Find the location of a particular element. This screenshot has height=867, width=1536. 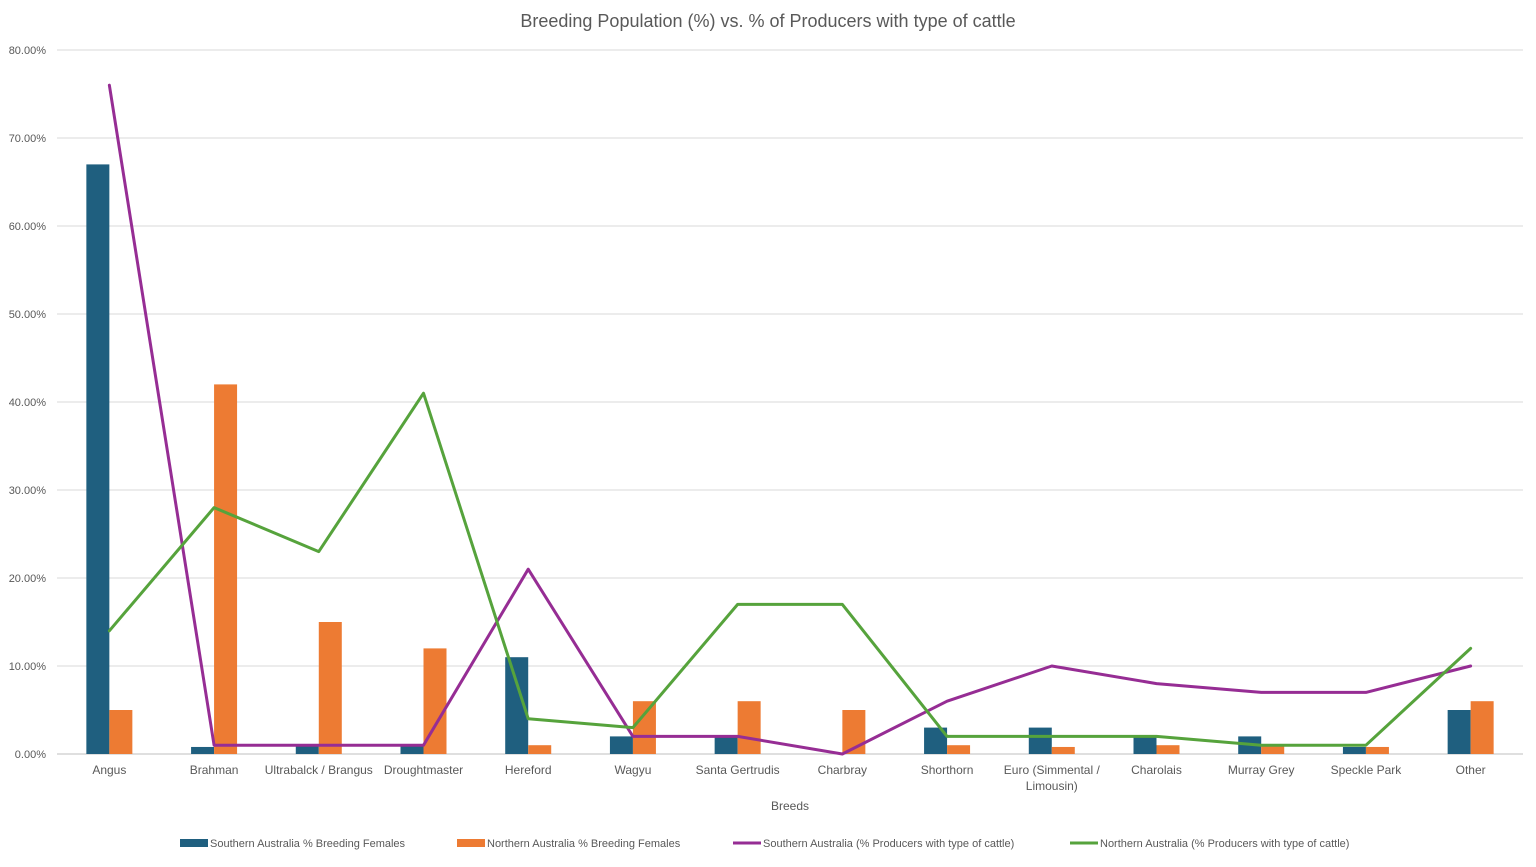

x-tick-label: Brahman is located at coordinates (214, 770).